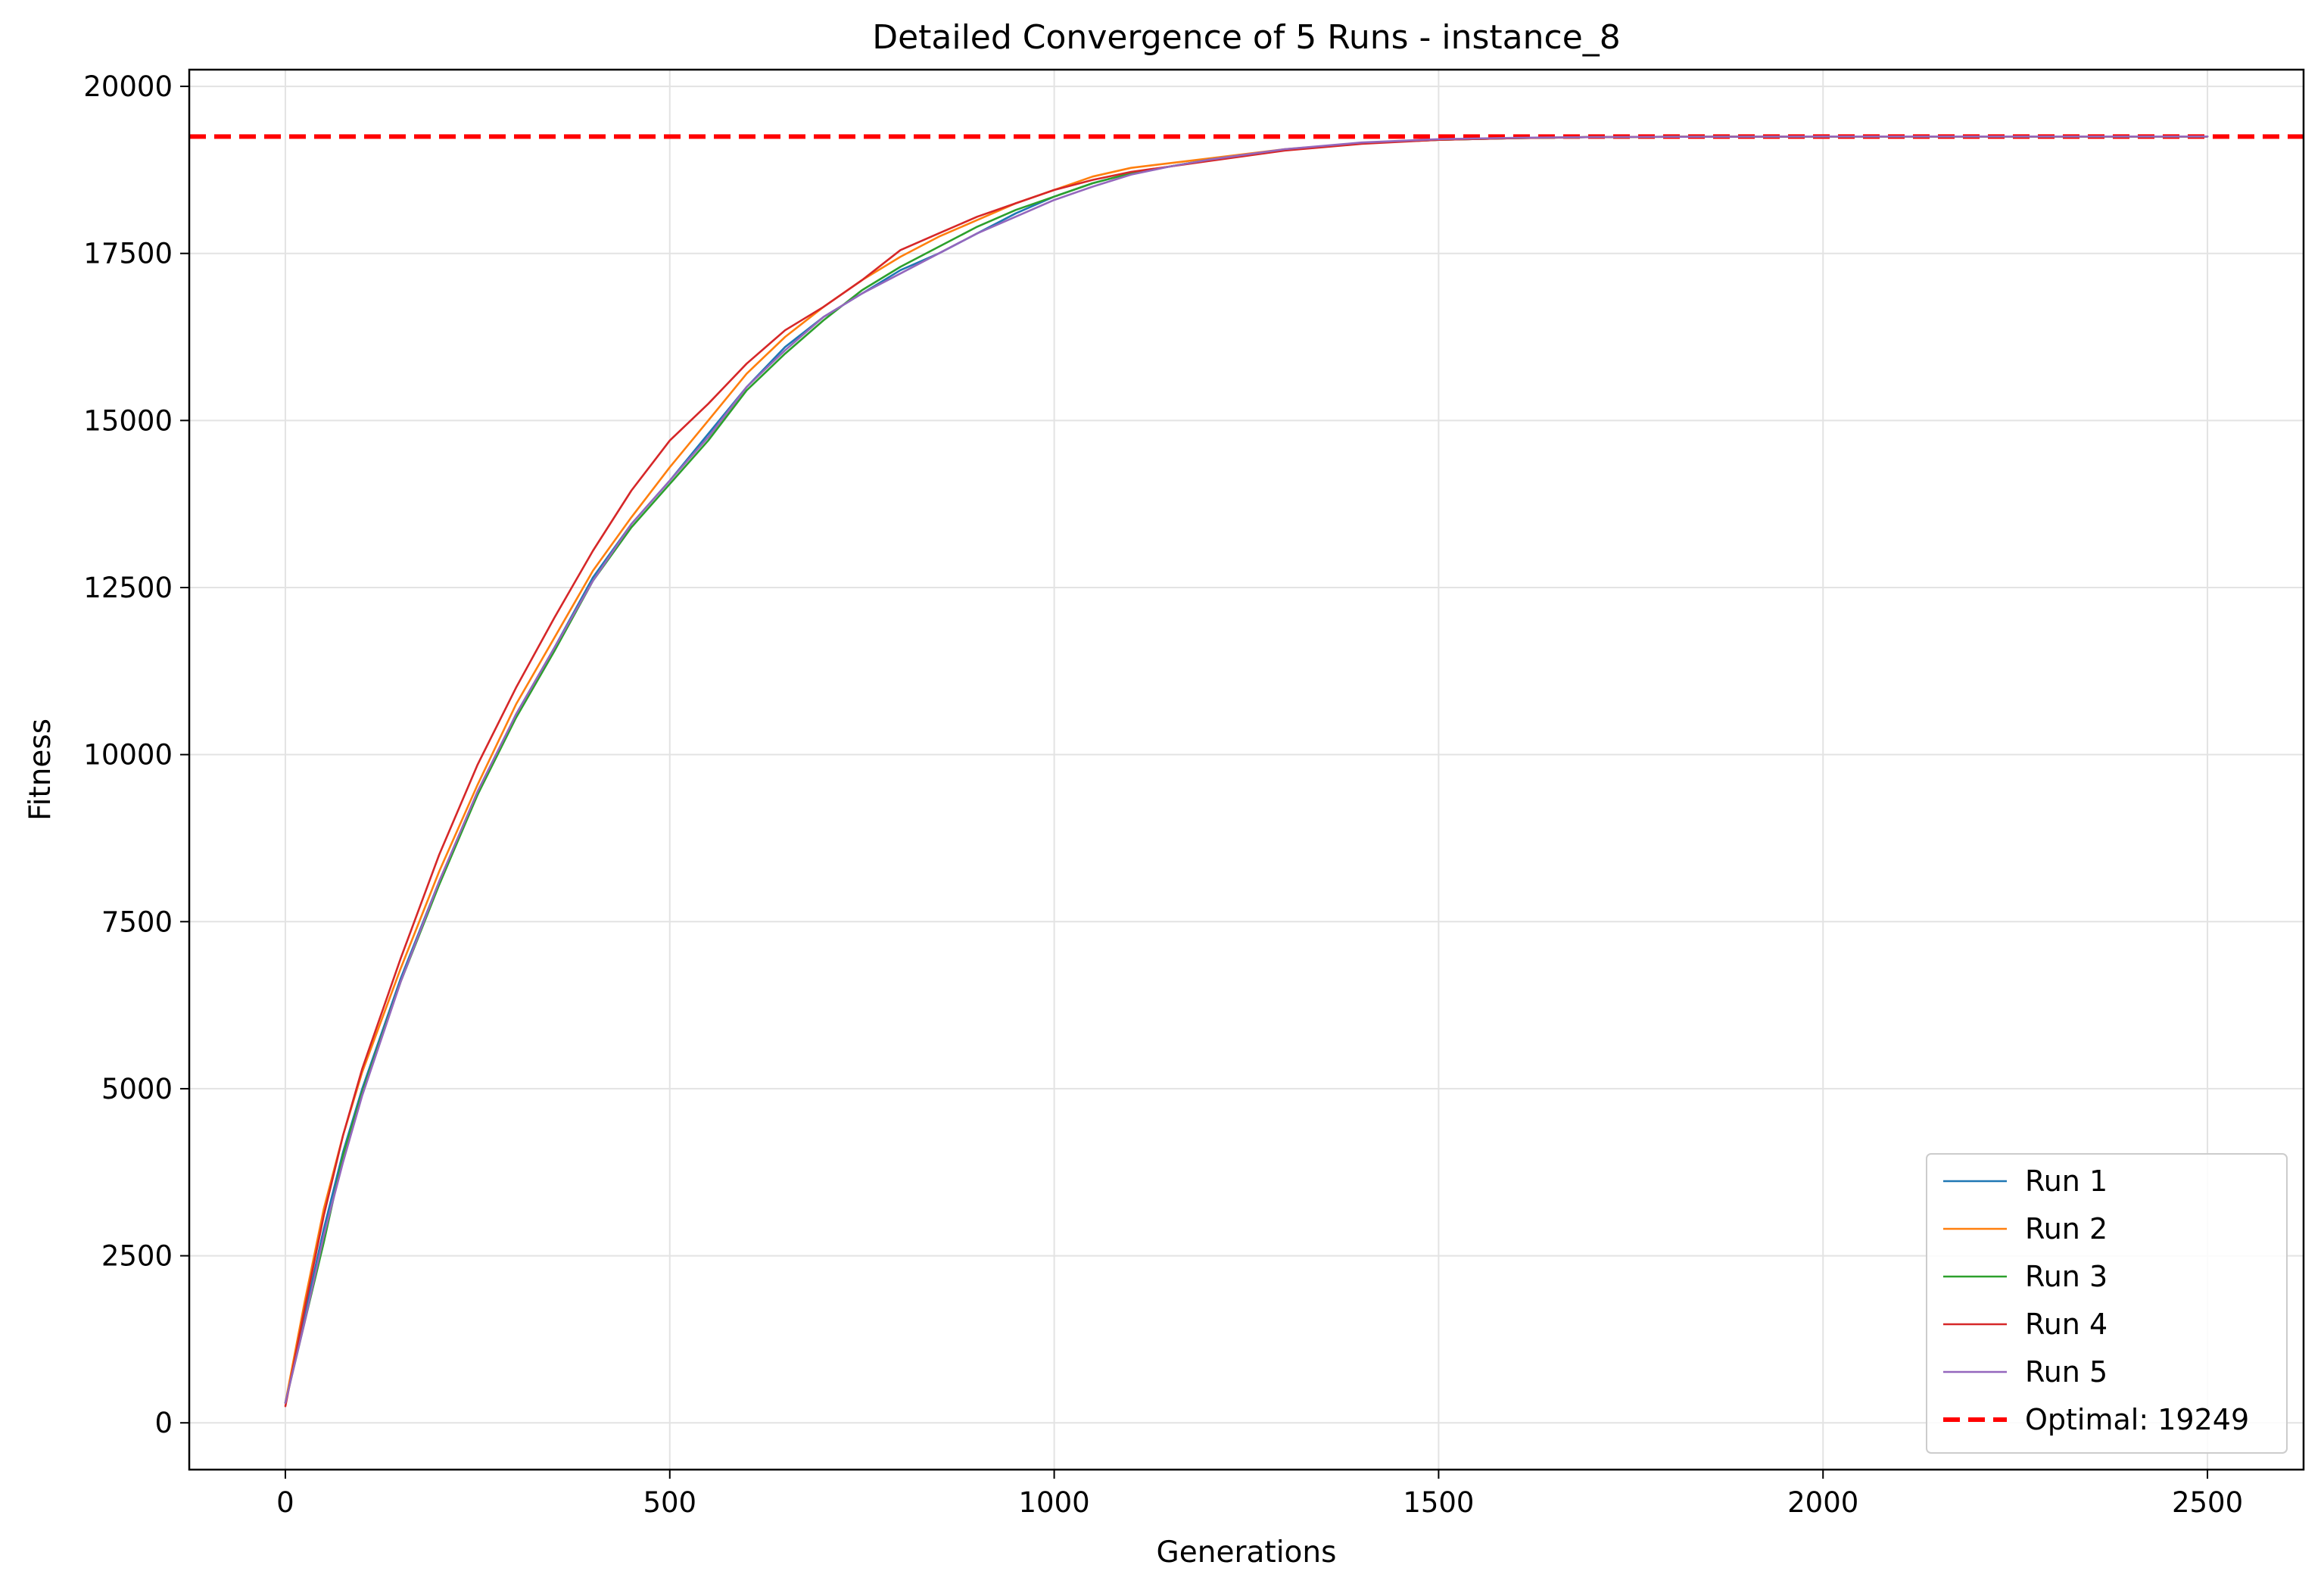 The height and width of the screenshot is (1590, 2324). Describe the element at coordinates (2066, 1372) in the screenshot. I see `legend-label: Run 5` at that location.